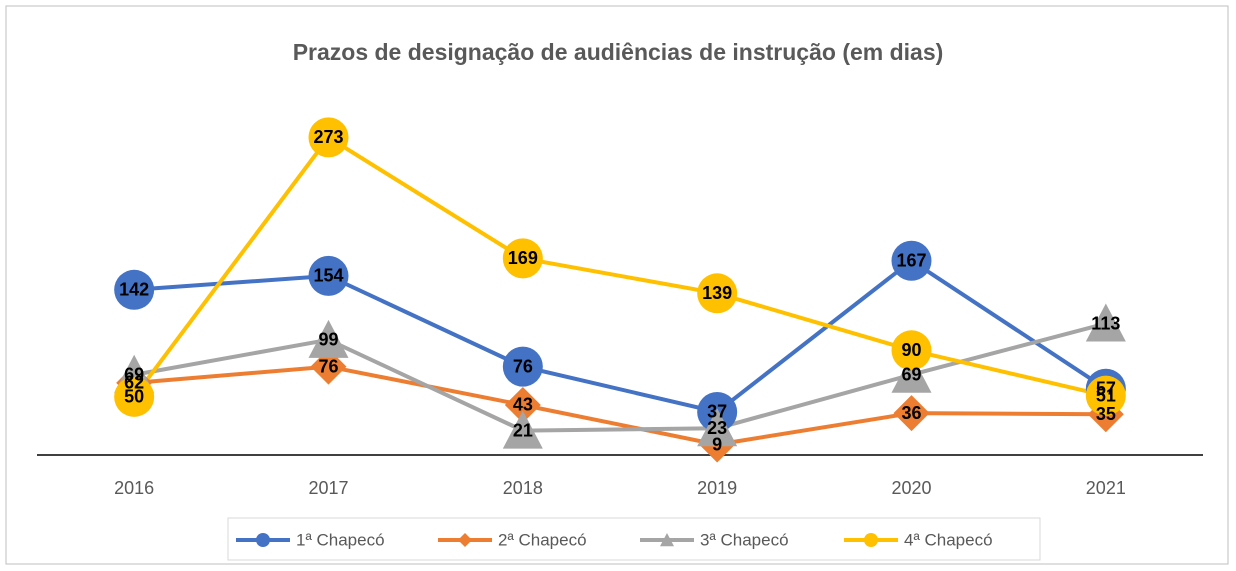 This screenshot has height=571, width=1236. I want to click on x-tick-label: 2020, so click(911, 488).